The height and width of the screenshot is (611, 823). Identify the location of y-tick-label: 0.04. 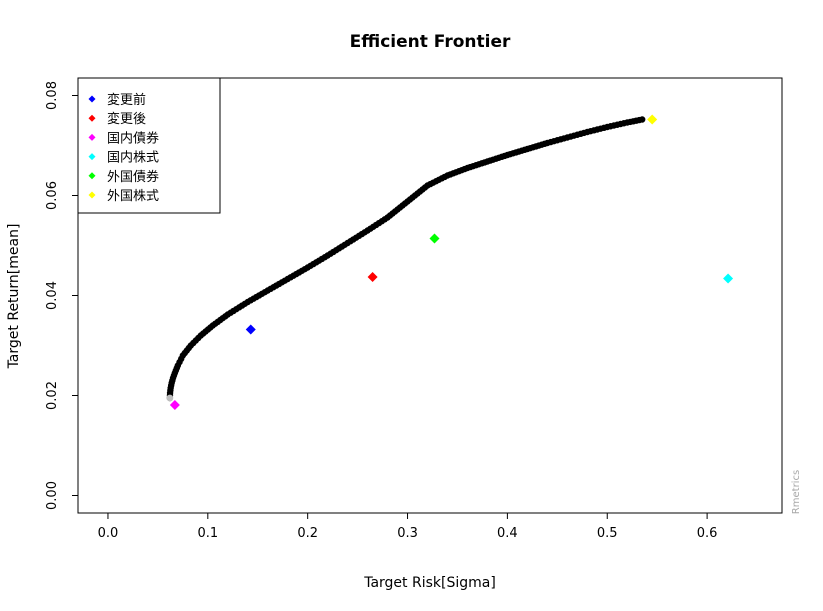
(52, 295).